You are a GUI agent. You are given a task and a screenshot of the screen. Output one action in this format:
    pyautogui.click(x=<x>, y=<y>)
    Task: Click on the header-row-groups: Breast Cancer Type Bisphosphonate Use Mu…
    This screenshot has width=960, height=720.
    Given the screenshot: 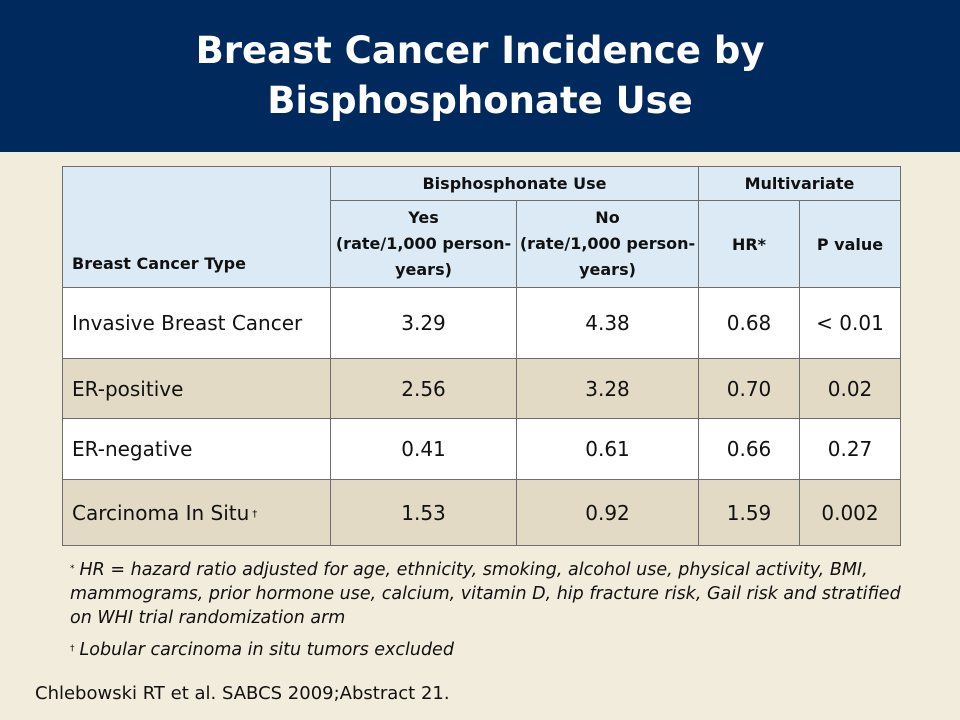 What is the action you would take?
    pyautogui.click(x=481, y=227)
    